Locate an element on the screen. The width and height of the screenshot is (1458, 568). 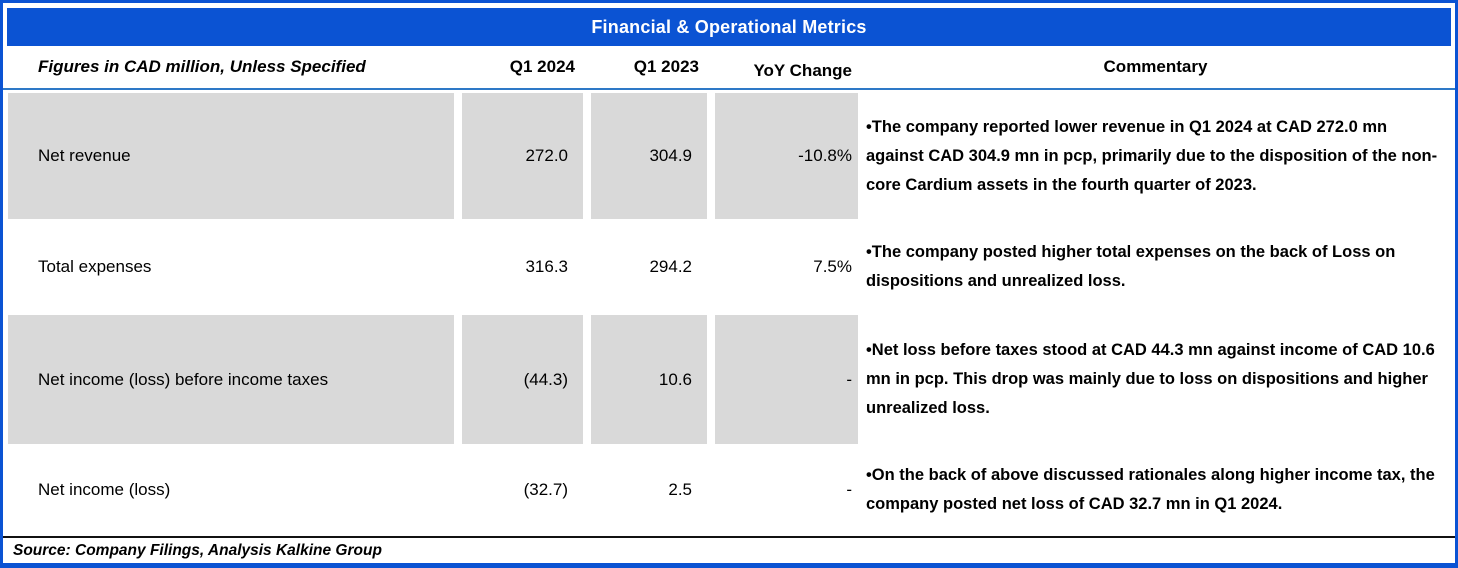
row-label: Total expenses is located at coordinates (95, 266).